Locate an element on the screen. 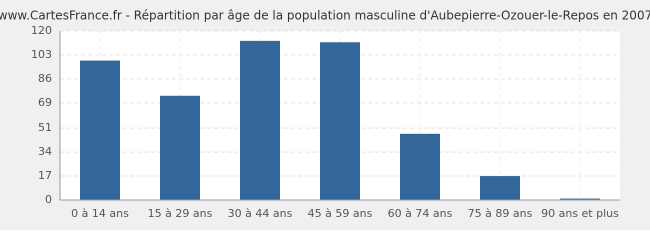  y-tick-label: 34 is located at coordinates (45, 151).